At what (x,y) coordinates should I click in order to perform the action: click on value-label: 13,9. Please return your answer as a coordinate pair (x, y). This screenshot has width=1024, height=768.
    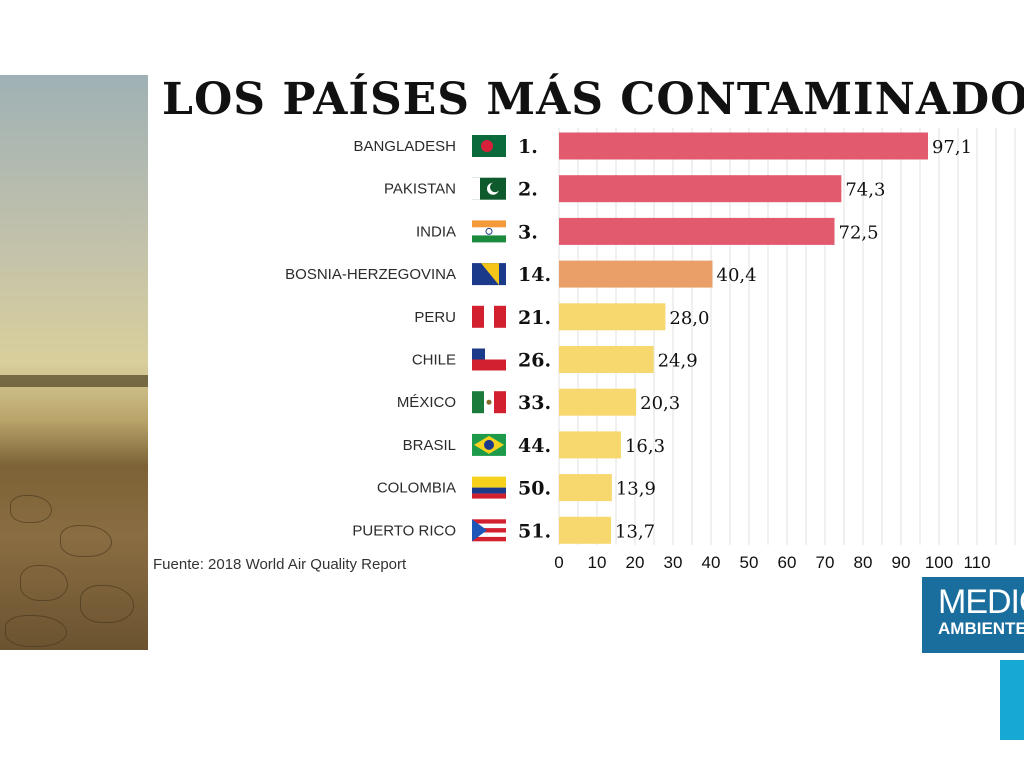
    Looking at the image, I should click on (636, 489).